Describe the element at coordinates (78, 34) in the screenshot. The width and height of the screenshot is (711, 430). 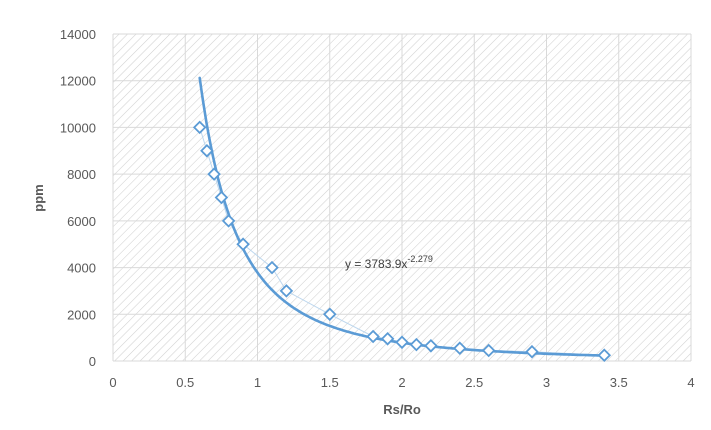
I see `y-tick-label: 14000` at that location.